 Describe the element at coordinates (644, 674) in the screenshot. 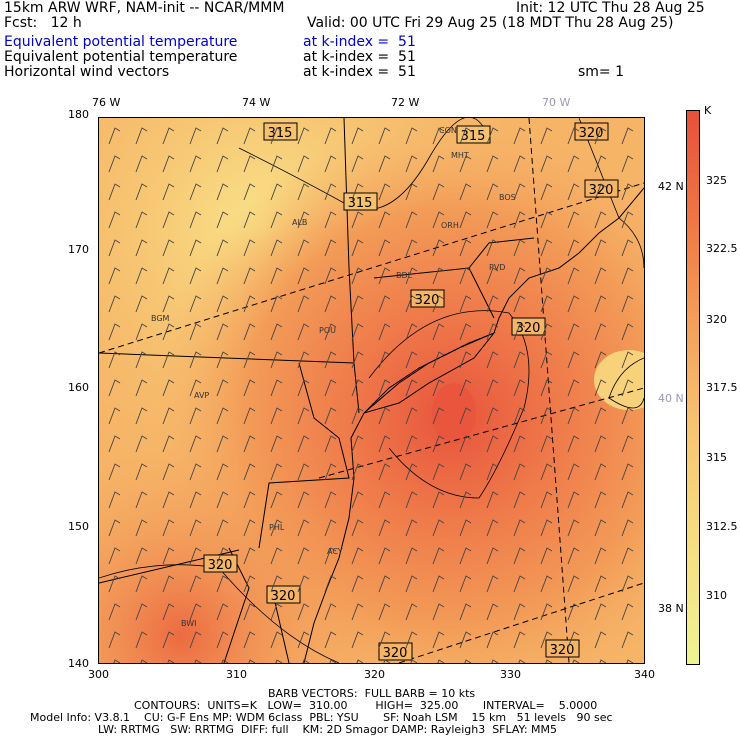

I see `x-tick: 340` at that location.